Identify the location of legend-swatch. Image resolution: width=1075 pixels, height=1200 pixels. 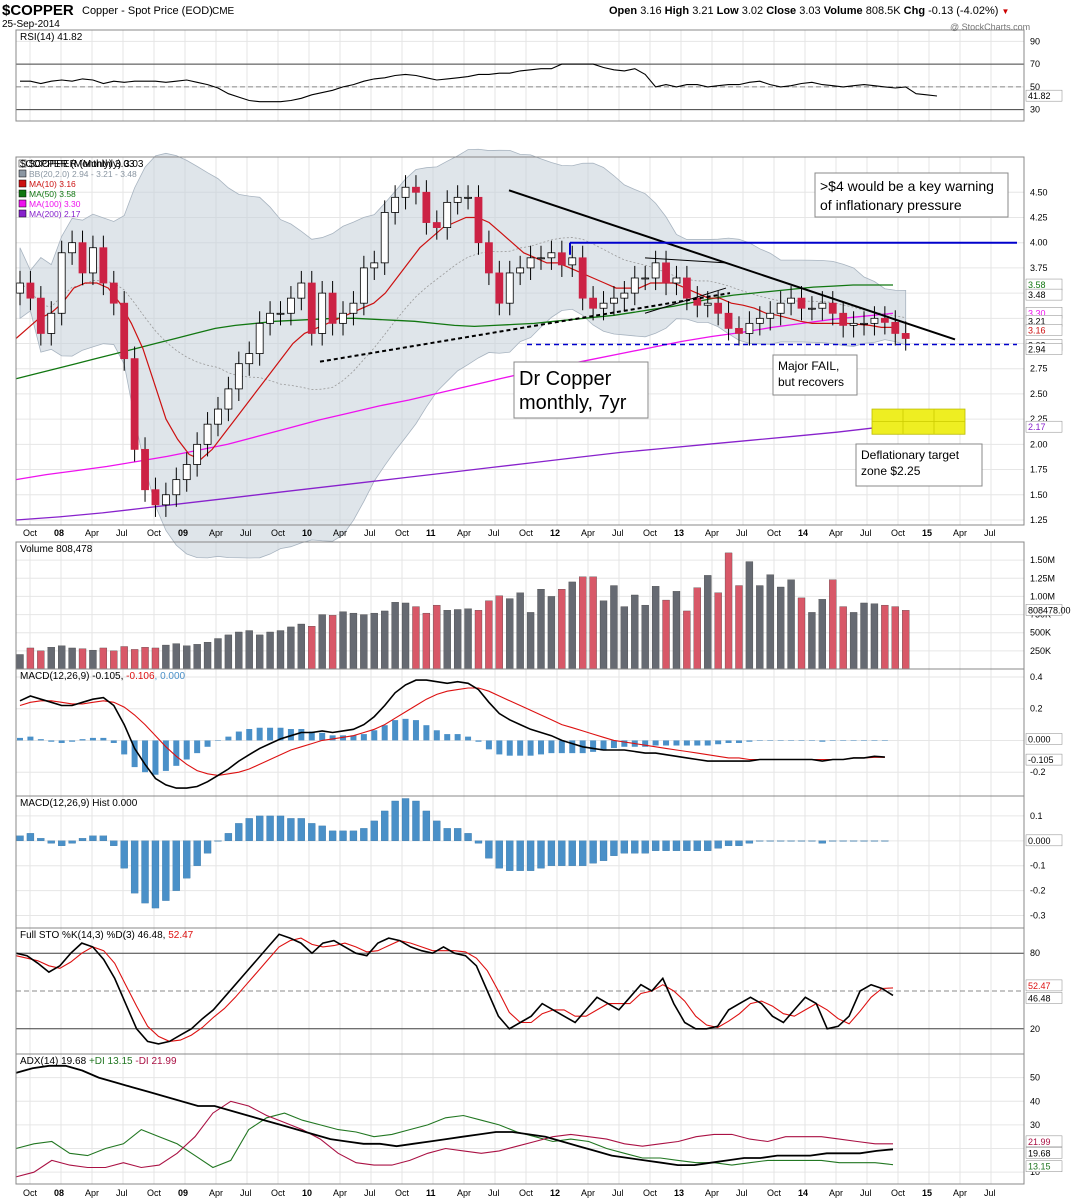
(22, 183).